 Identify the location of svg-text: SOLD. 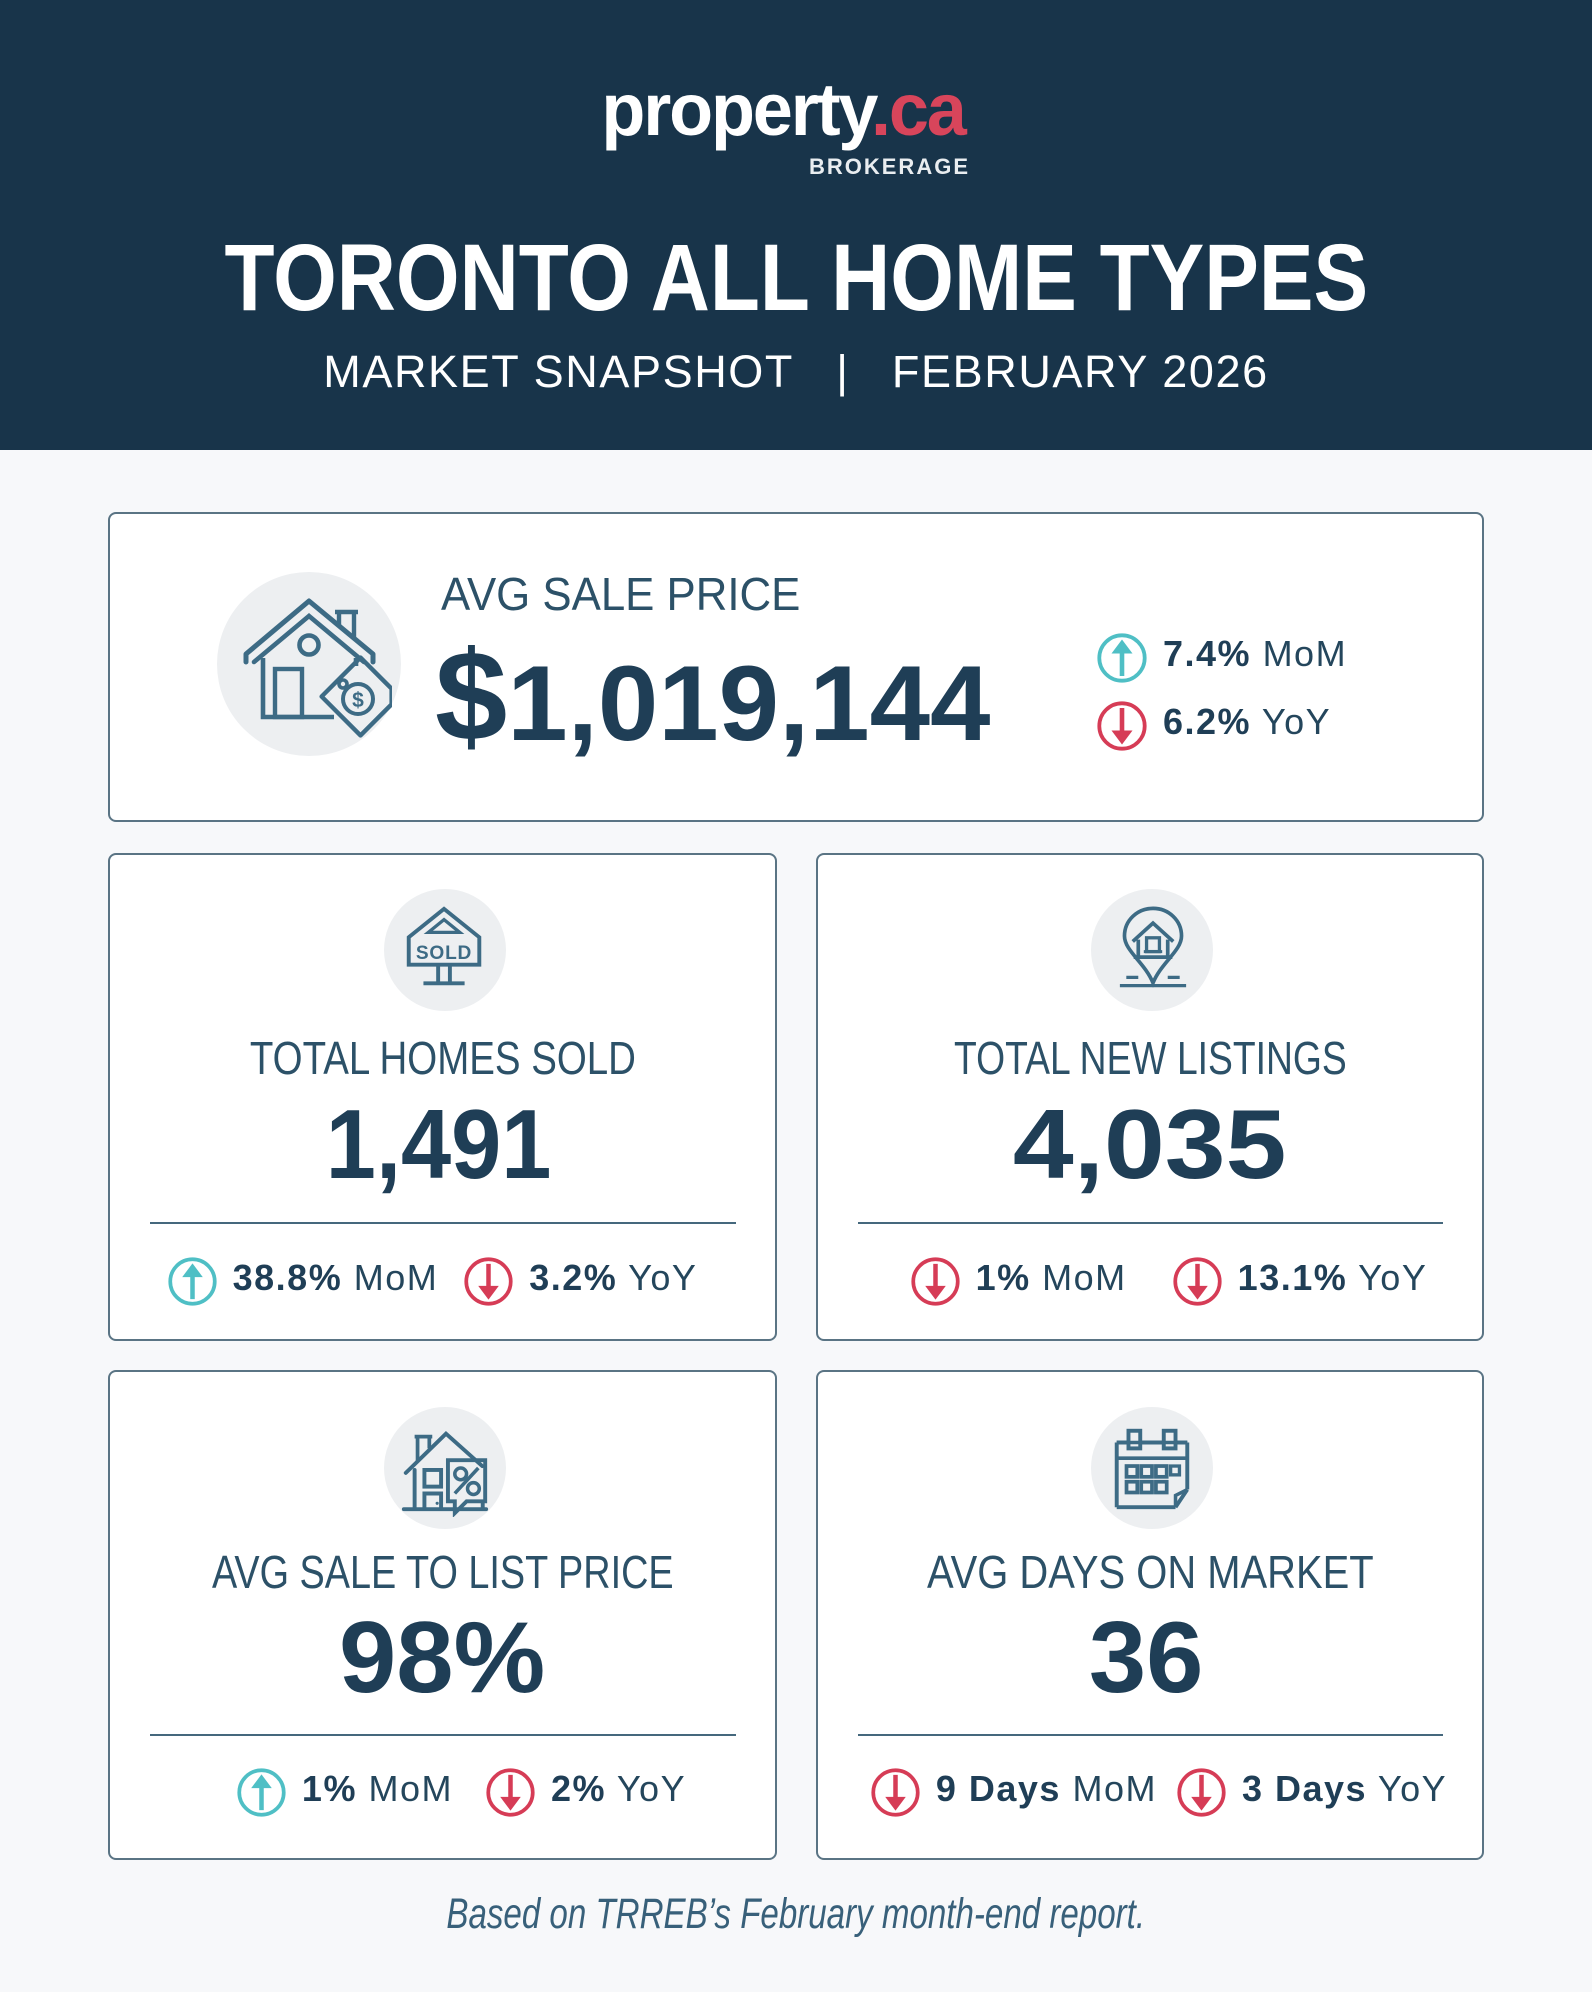
(444, 953).